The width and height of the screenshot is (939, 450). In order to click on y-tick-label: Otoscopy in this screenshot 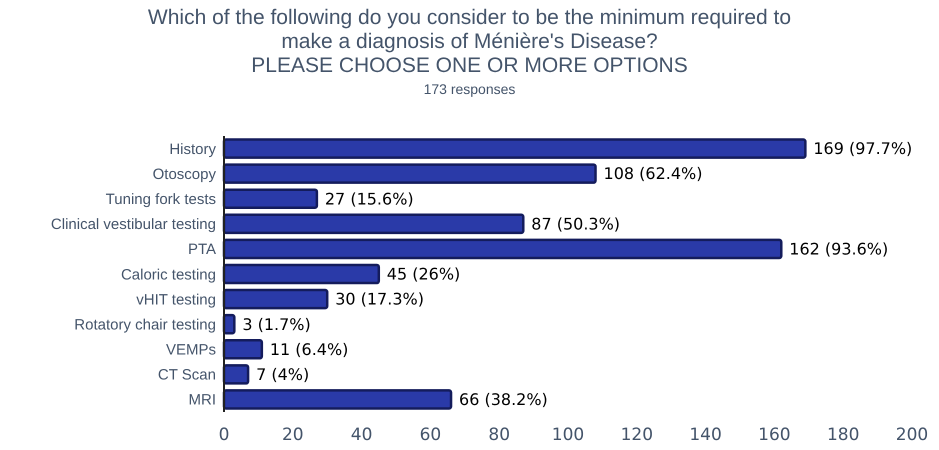, I will do `click(184, 174)`.